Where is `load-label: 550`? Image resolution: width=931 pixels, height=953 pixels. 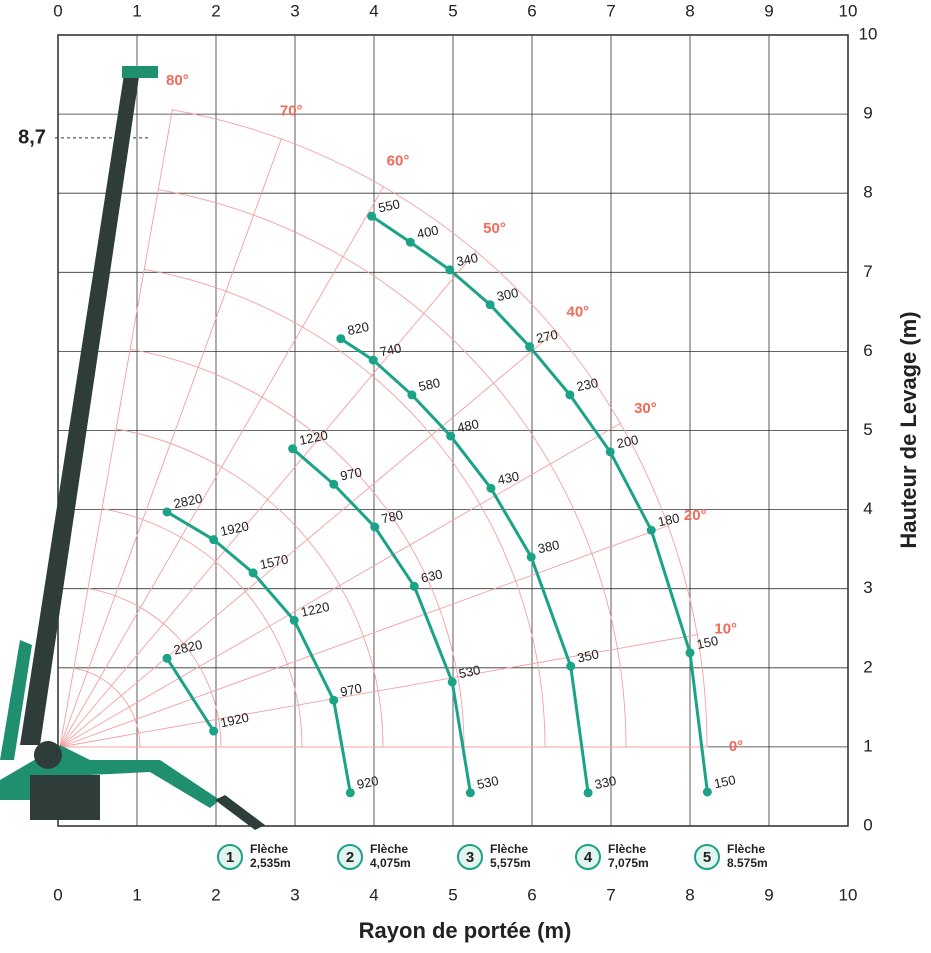 load-label: 550 is located at coordinates (389, 205).